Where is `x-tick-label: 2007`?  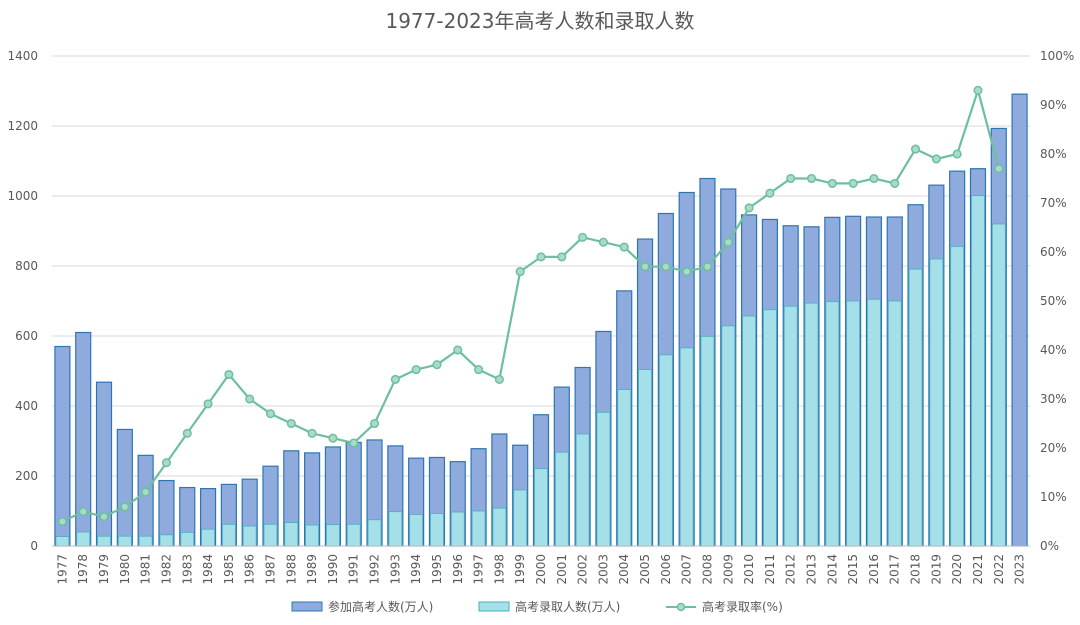
x-tick-label: 2007 is located at coordinates (687, 569).